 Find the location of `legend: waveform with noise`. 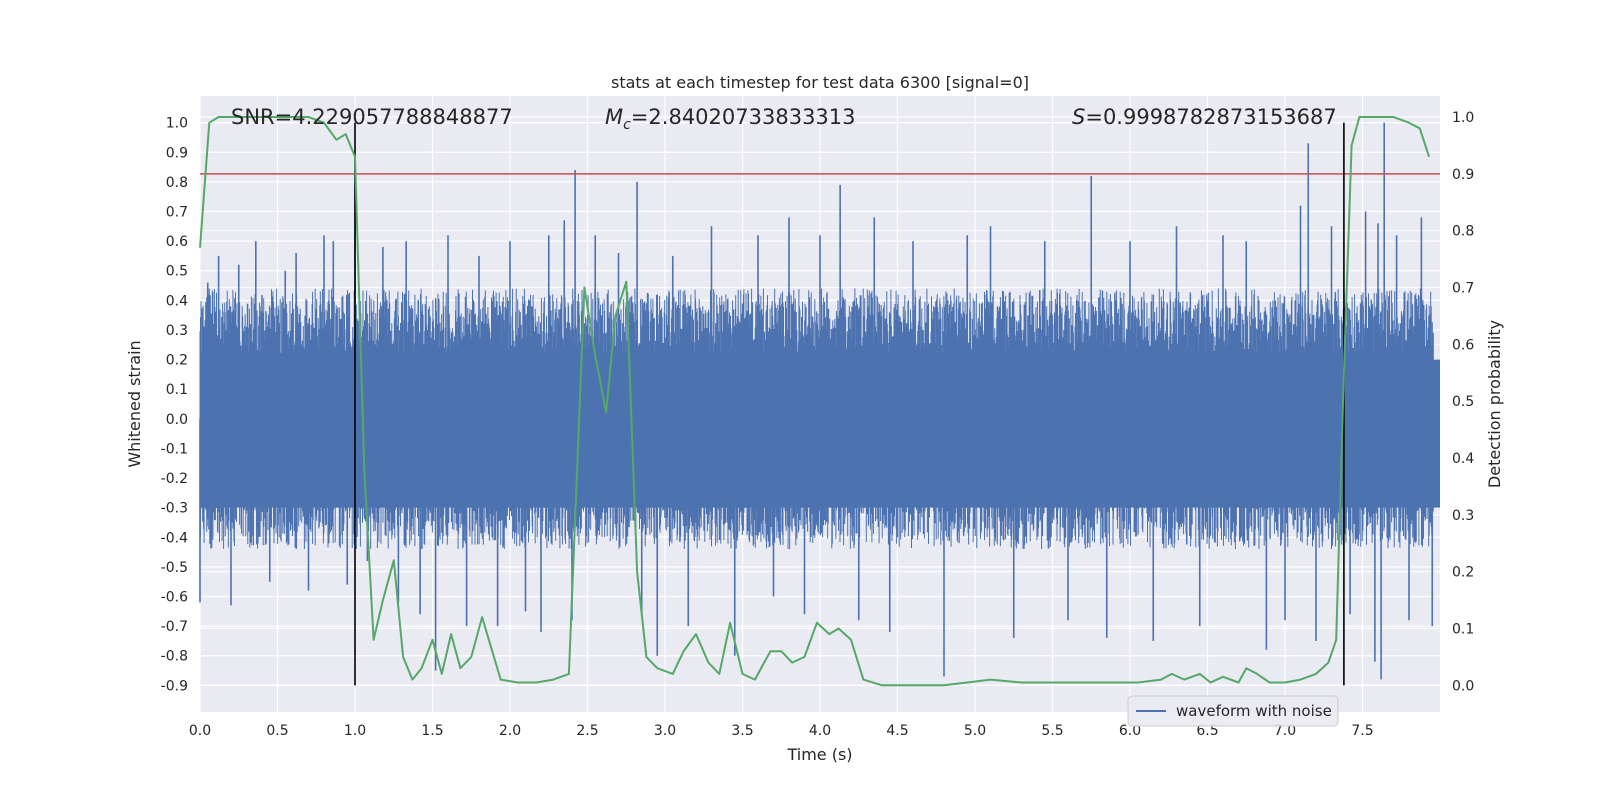

legend: waveform with noise is located at coordinates (1233, 711).